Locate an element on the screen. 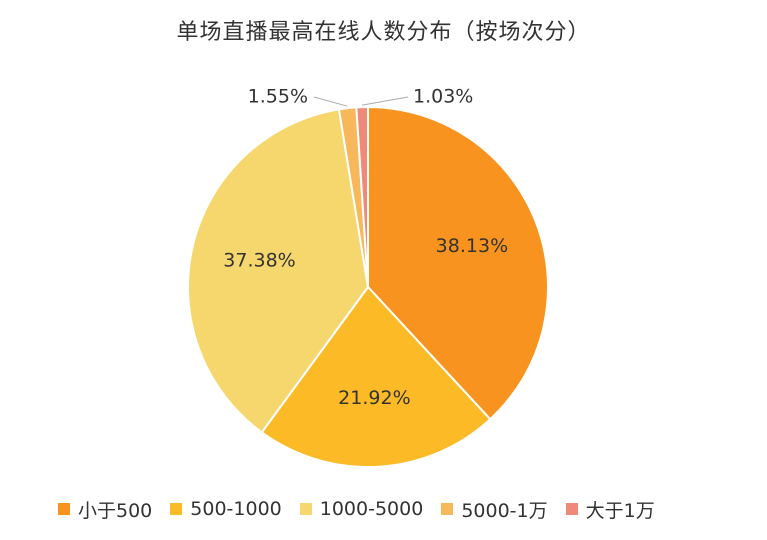 This screenshot has height=540, width=767. slice-value-label-2: 21.92% is located at coordinates (374, 398).